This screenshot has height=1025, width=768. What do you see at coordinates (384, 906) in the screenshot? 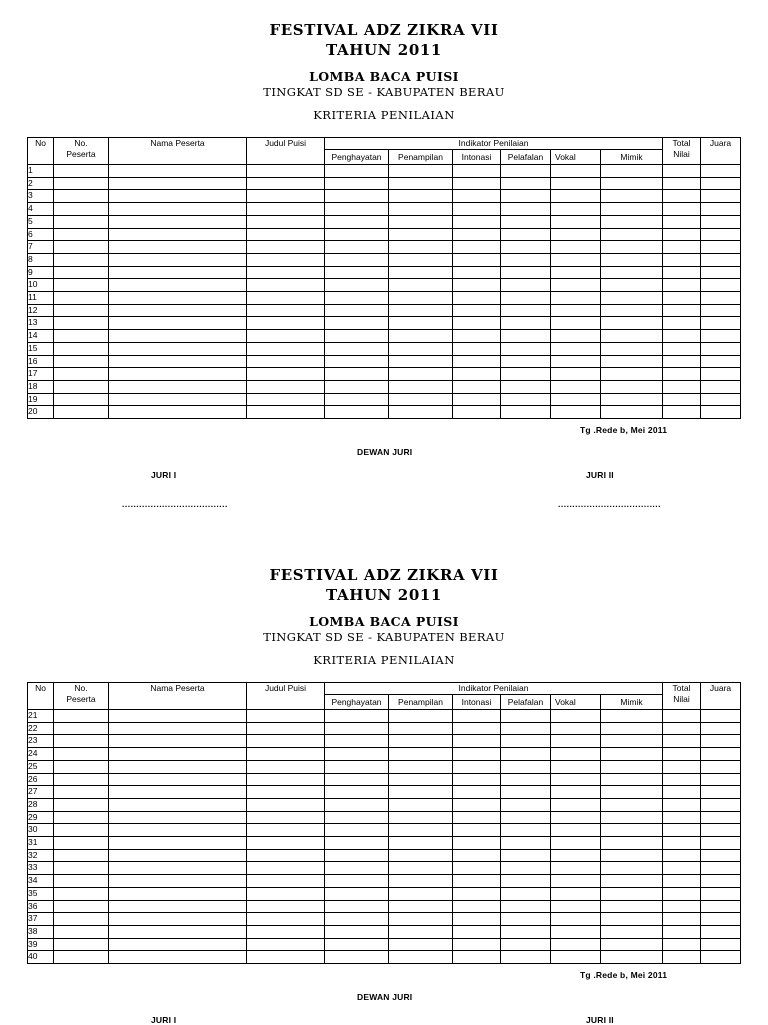
I see `table-row: 36` at bounding box center [384, 906].